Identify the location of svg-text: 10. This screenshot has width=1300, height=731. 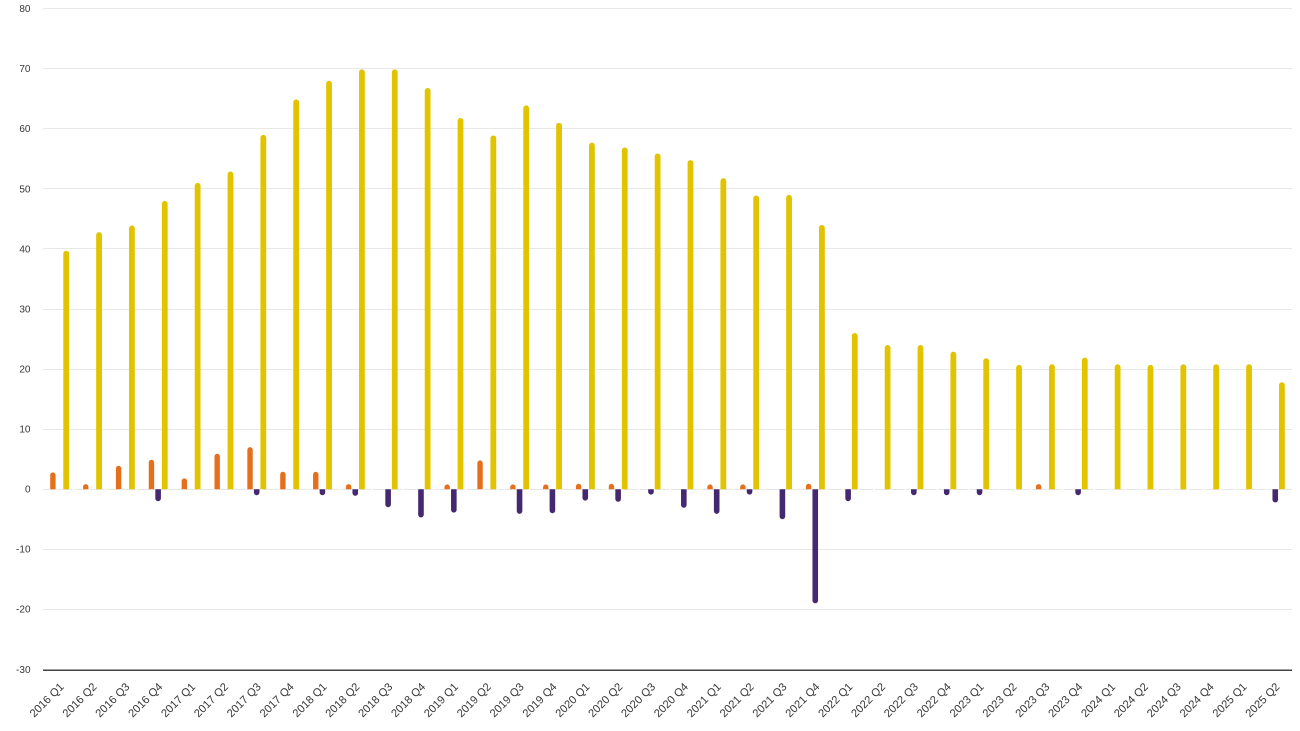
(25, 430).